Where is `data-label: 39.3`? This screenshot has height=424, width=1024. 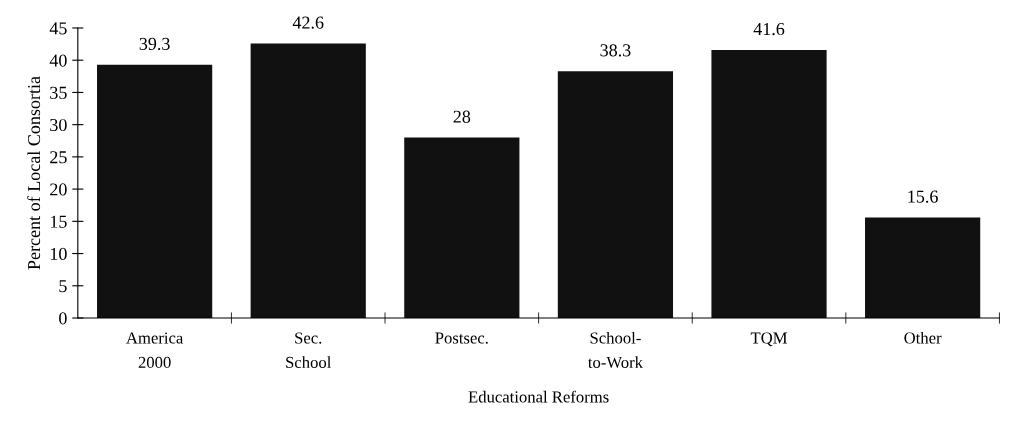 data-label: 39.3 is located at coordinates (154, 44).